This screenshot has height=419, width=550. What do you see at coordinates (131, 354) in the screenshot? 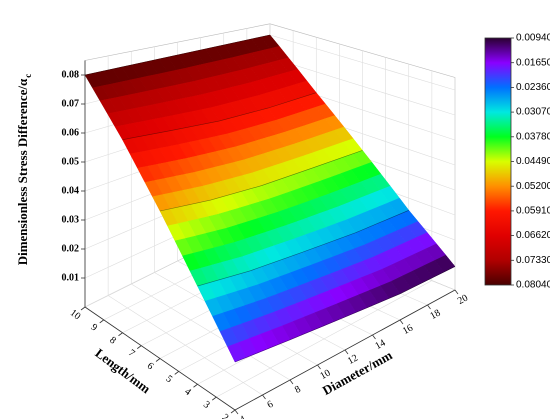
I see `y-tick-label: 7` at bounding box center [131, 354].